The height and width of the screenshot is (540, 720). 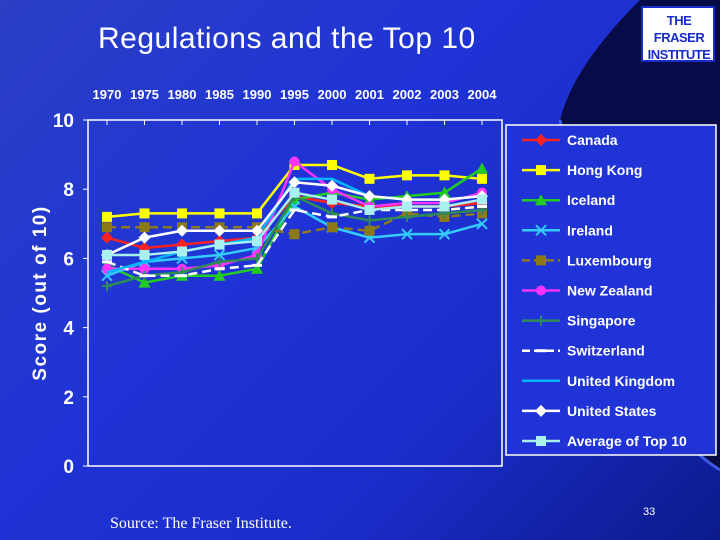 I want to click on x-tick-label: 2001, so click(x=369, y=94).